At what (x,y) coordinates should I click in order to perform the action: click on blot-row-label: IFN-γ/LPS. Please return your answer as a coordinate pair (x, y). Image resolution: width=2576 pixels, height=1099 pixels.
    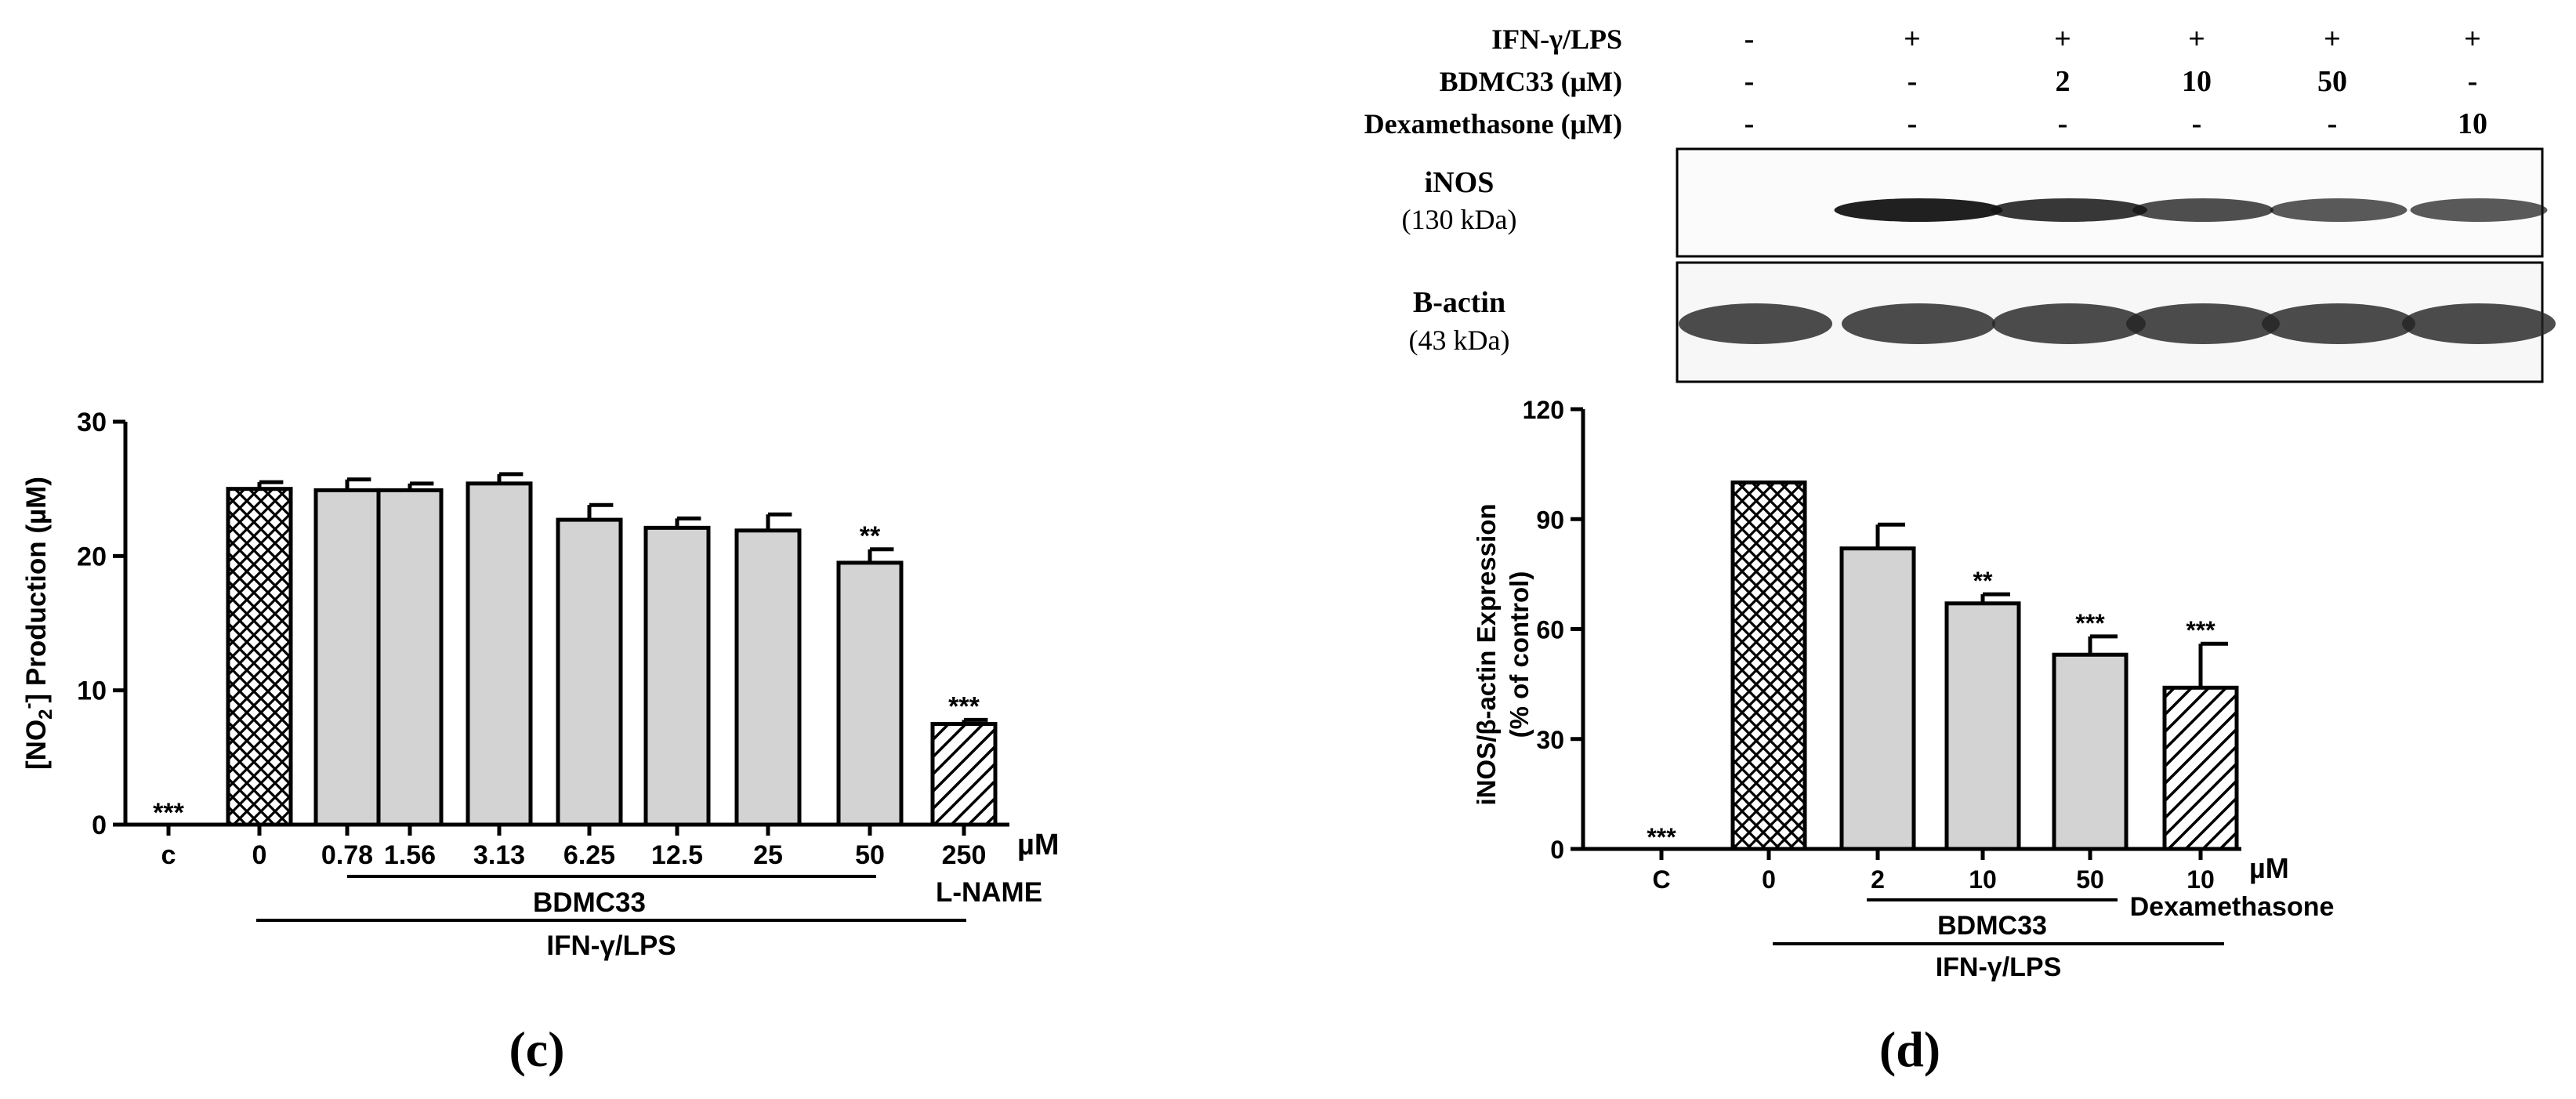
    Looking at the image, I should click on (1556, 40).